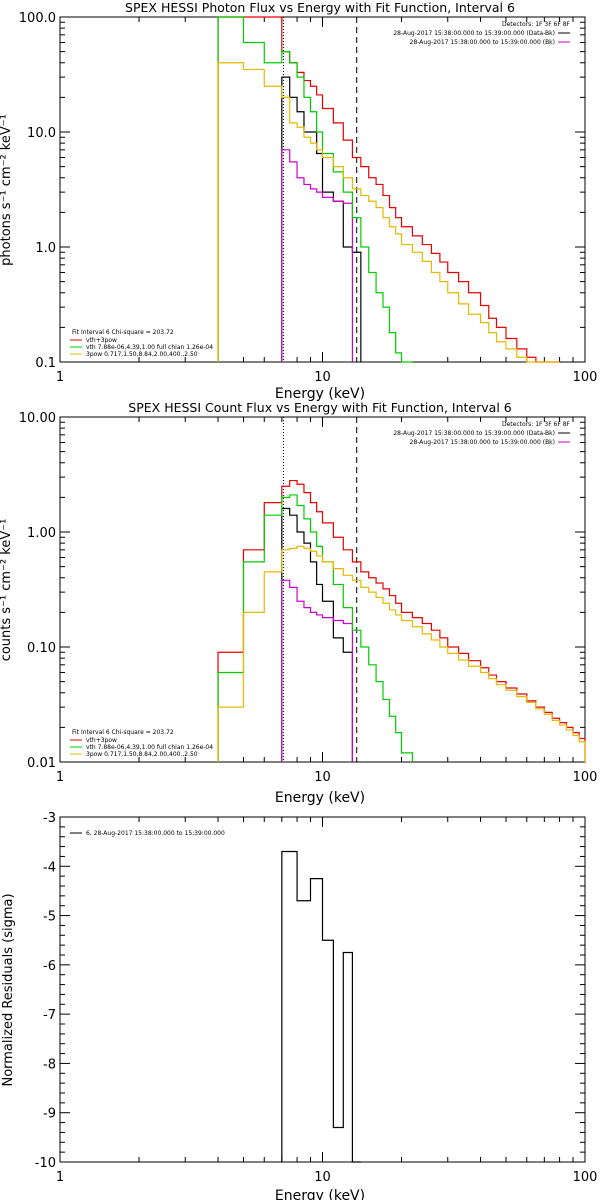 This screenshot has width=600, height=1200. What do you see at coordinates (585, 777) in the screenshot?
I see `x-tick-label-1: 100` at bounding box center [585, 777].